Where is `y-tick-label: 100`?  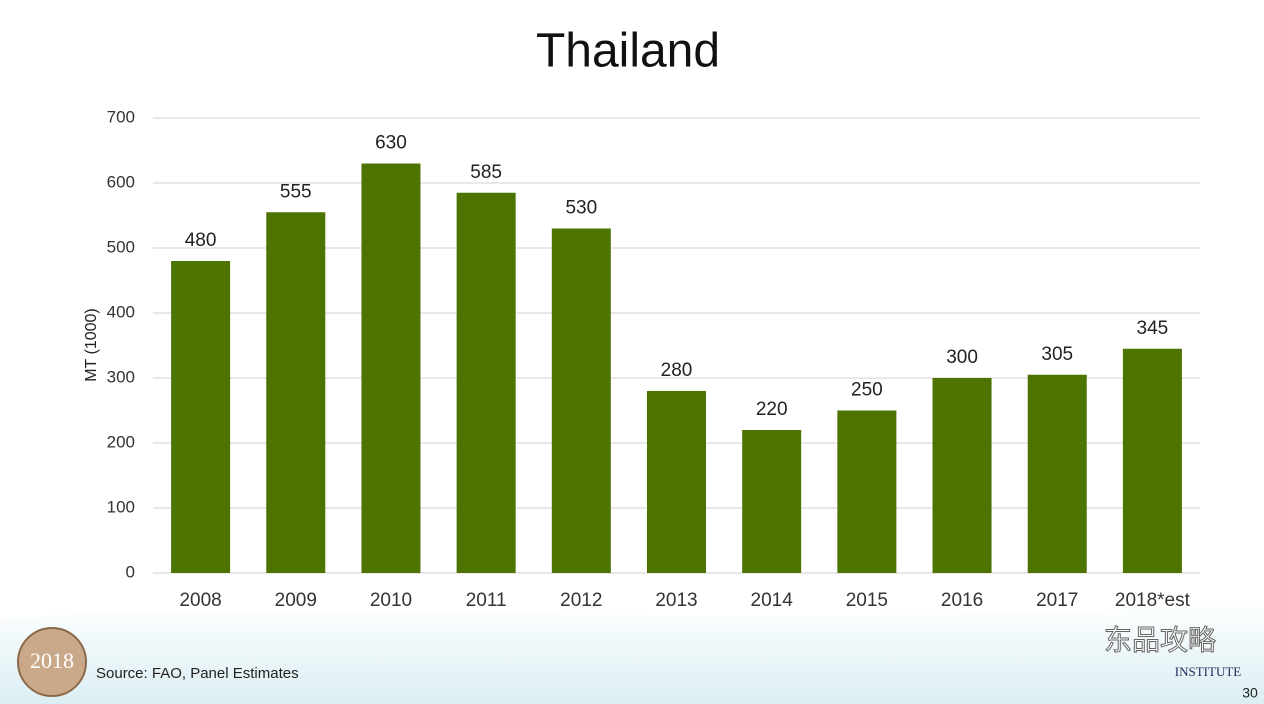 y-tick-label: 100 is located at coordinates (121, 506).